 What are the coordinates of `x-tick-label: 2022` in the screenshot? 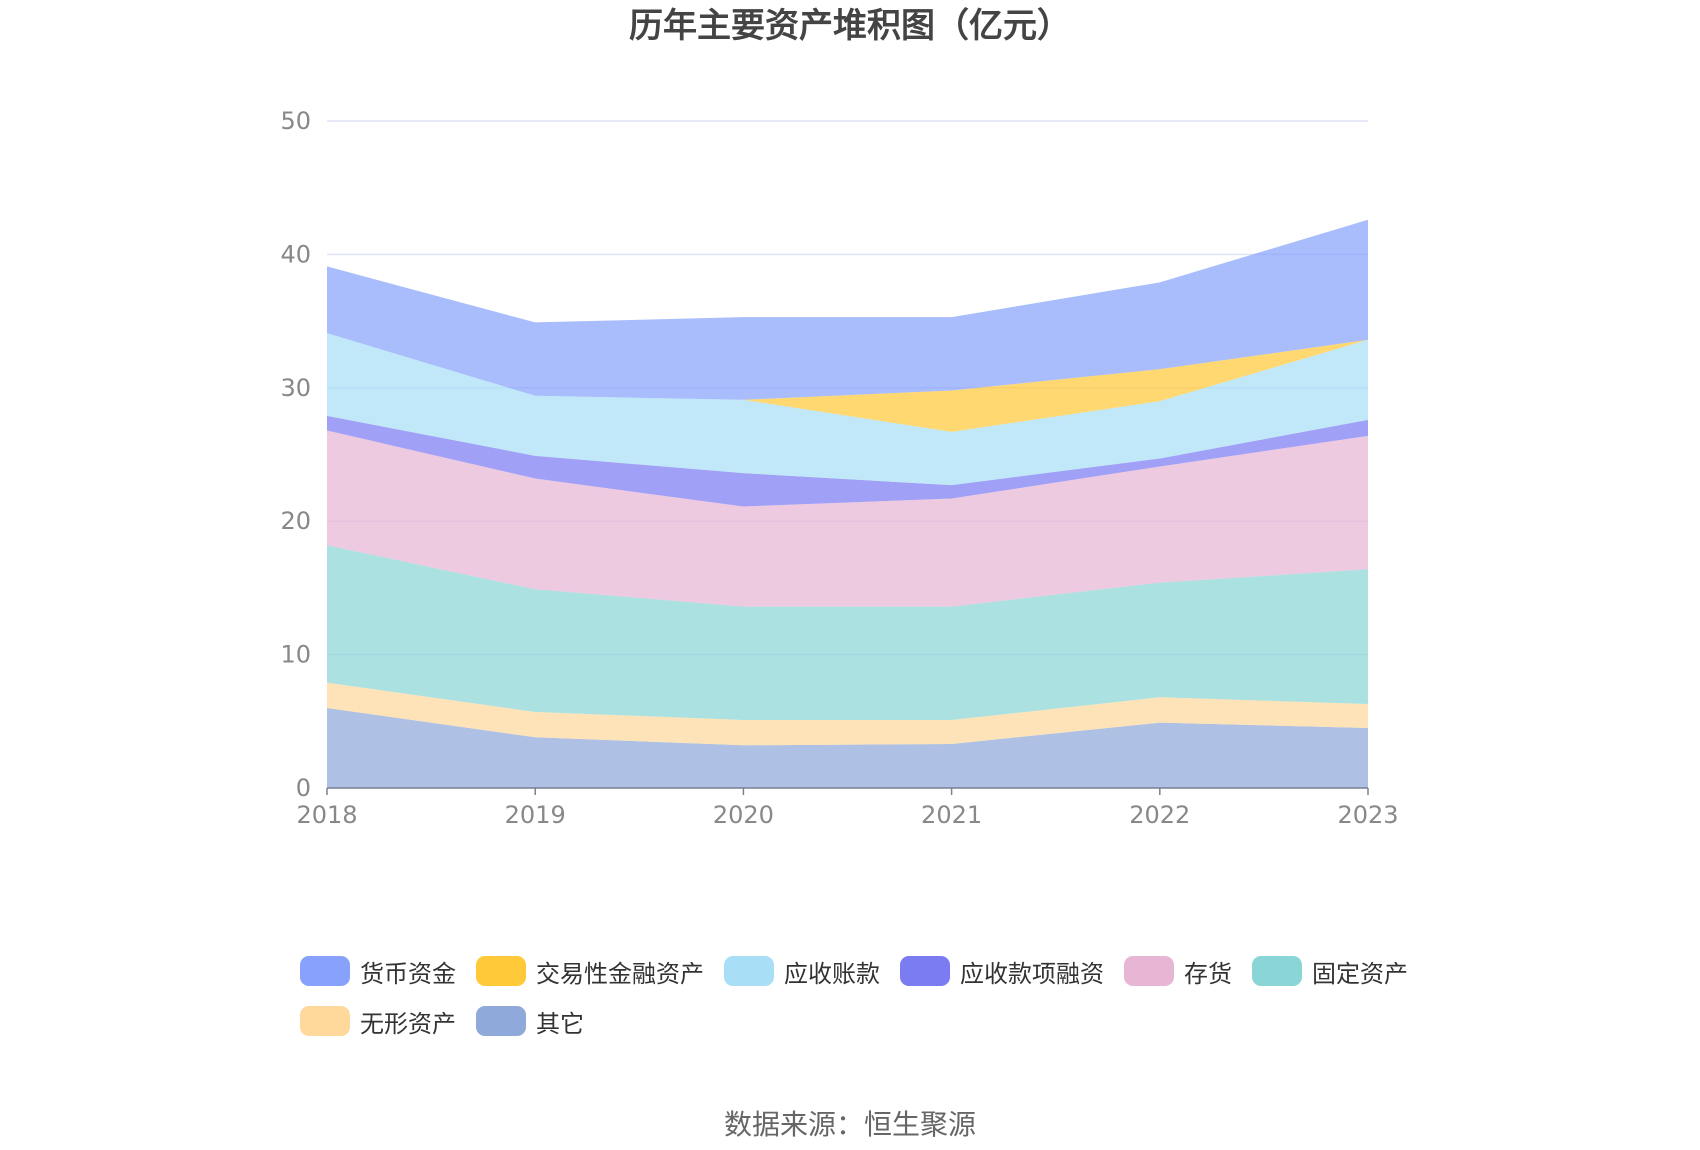 It's located at (1159, 815).